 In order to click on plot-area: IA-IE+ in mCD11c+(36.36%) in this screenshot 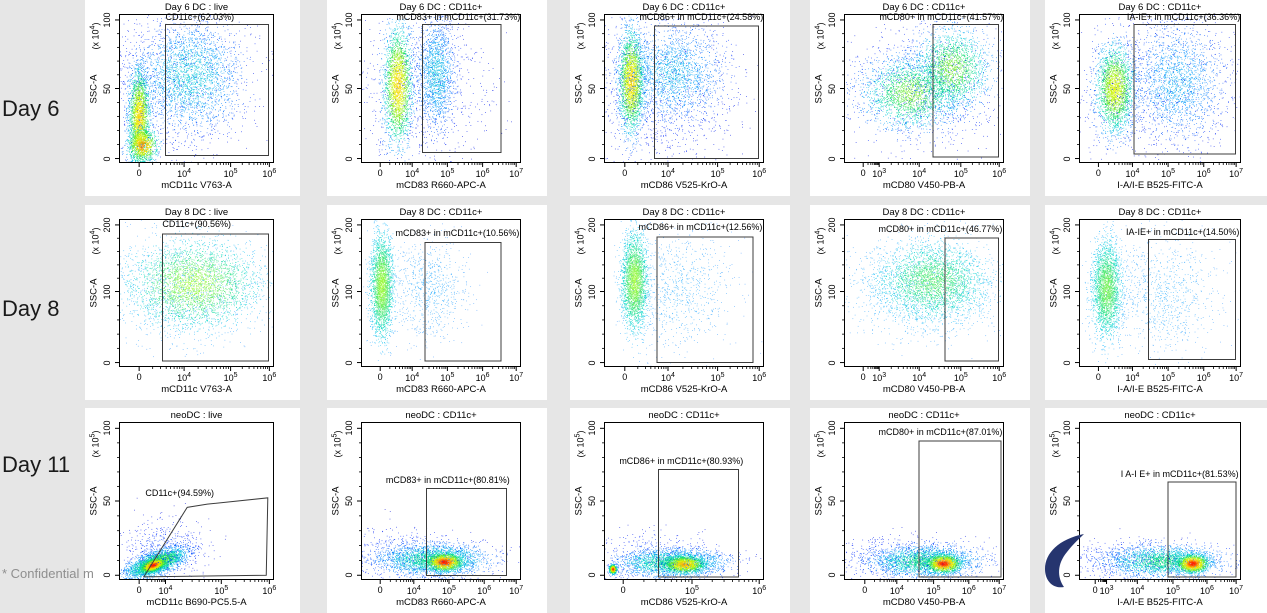, I will do `click(1158, 89)`.